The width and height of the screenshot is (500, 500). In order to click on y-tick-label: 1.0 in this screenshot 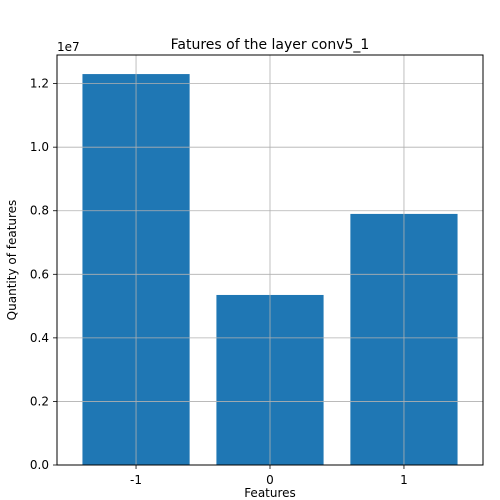, I will do `click(39, 147)`.